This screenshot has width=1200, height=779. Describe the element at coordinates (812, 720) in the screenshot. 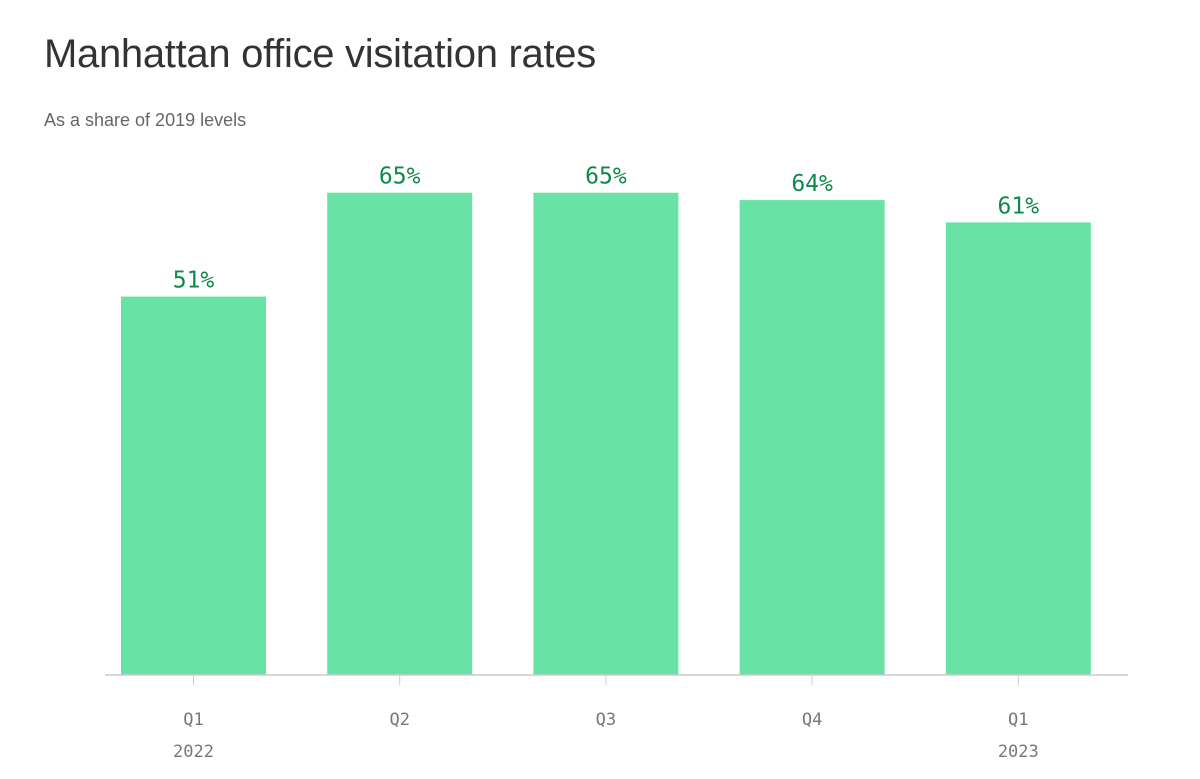

I see `x-tick-label-4: Q4` at that location.